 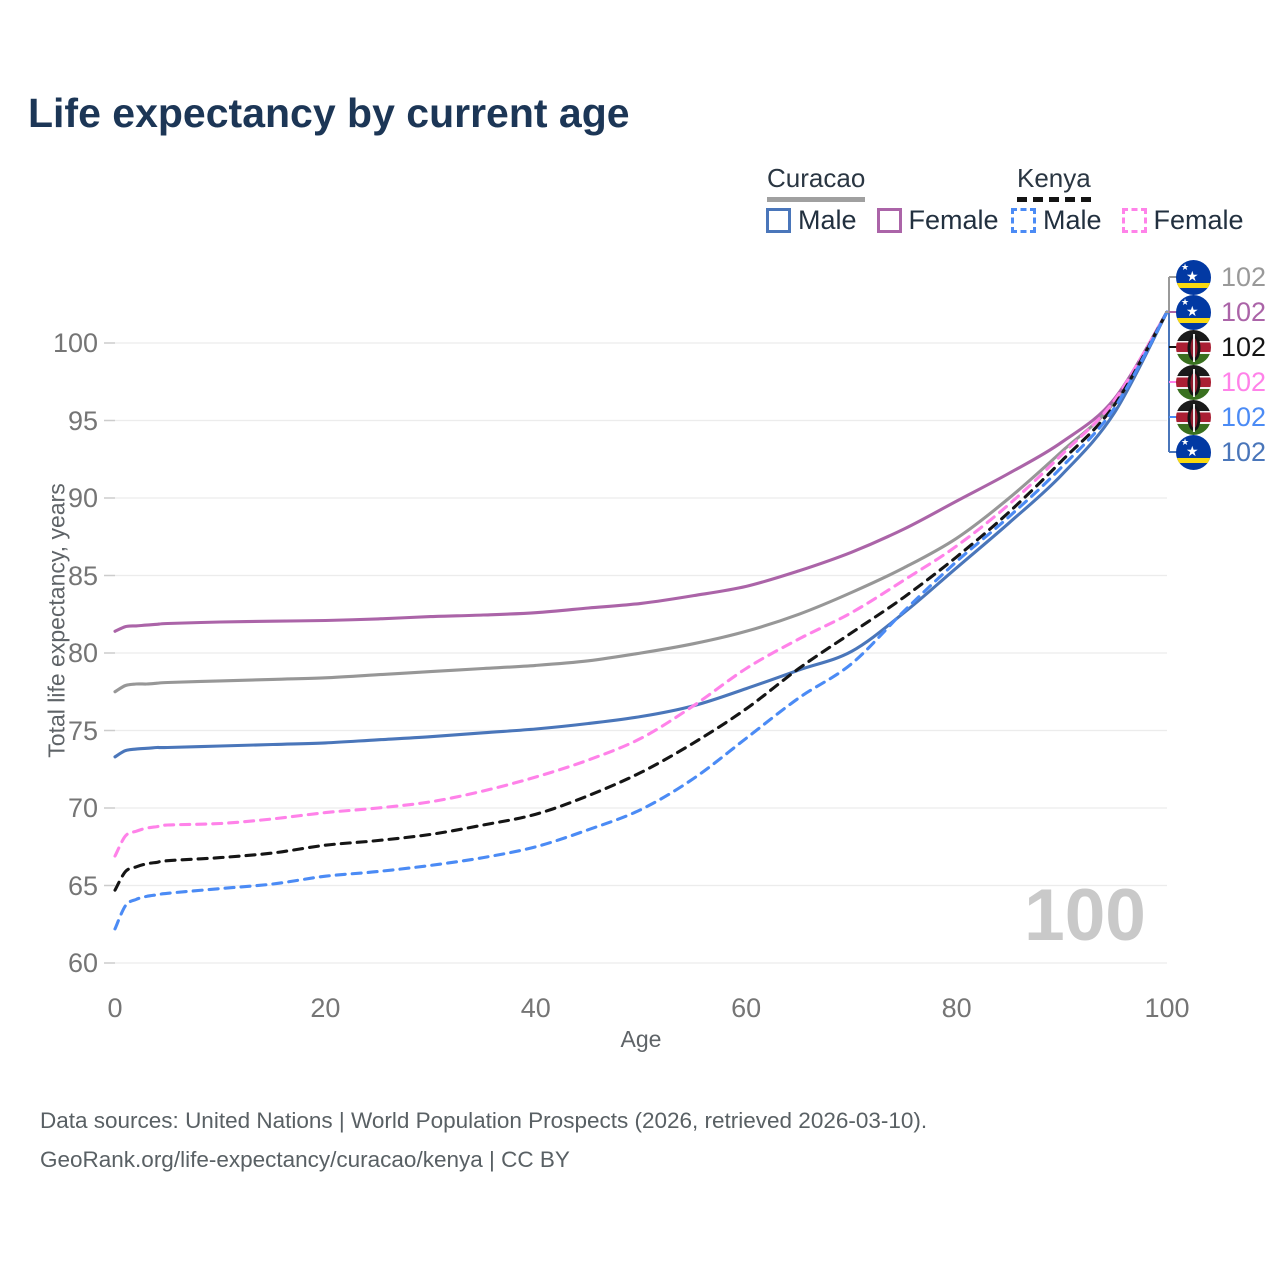 What do you see at coordinates (746, 1008) in the screenshot?
I see `x-tick-label: 60` at bounding box center [746, 1008].